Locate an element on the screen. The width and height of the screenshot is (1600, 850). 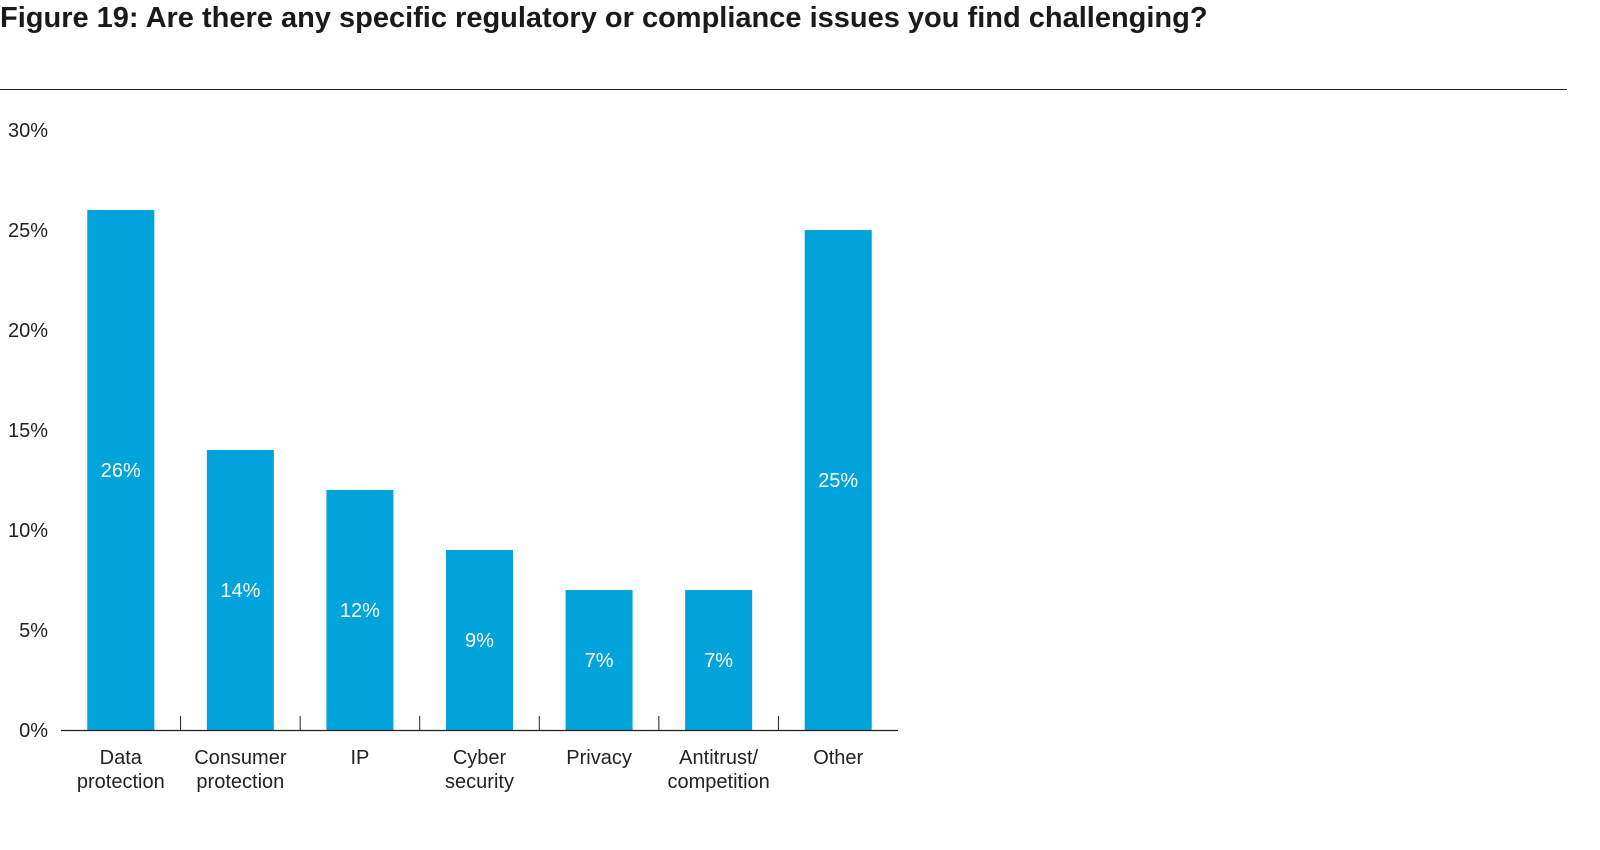
y-tick-label: 15% is located at coordinates (28, 431).